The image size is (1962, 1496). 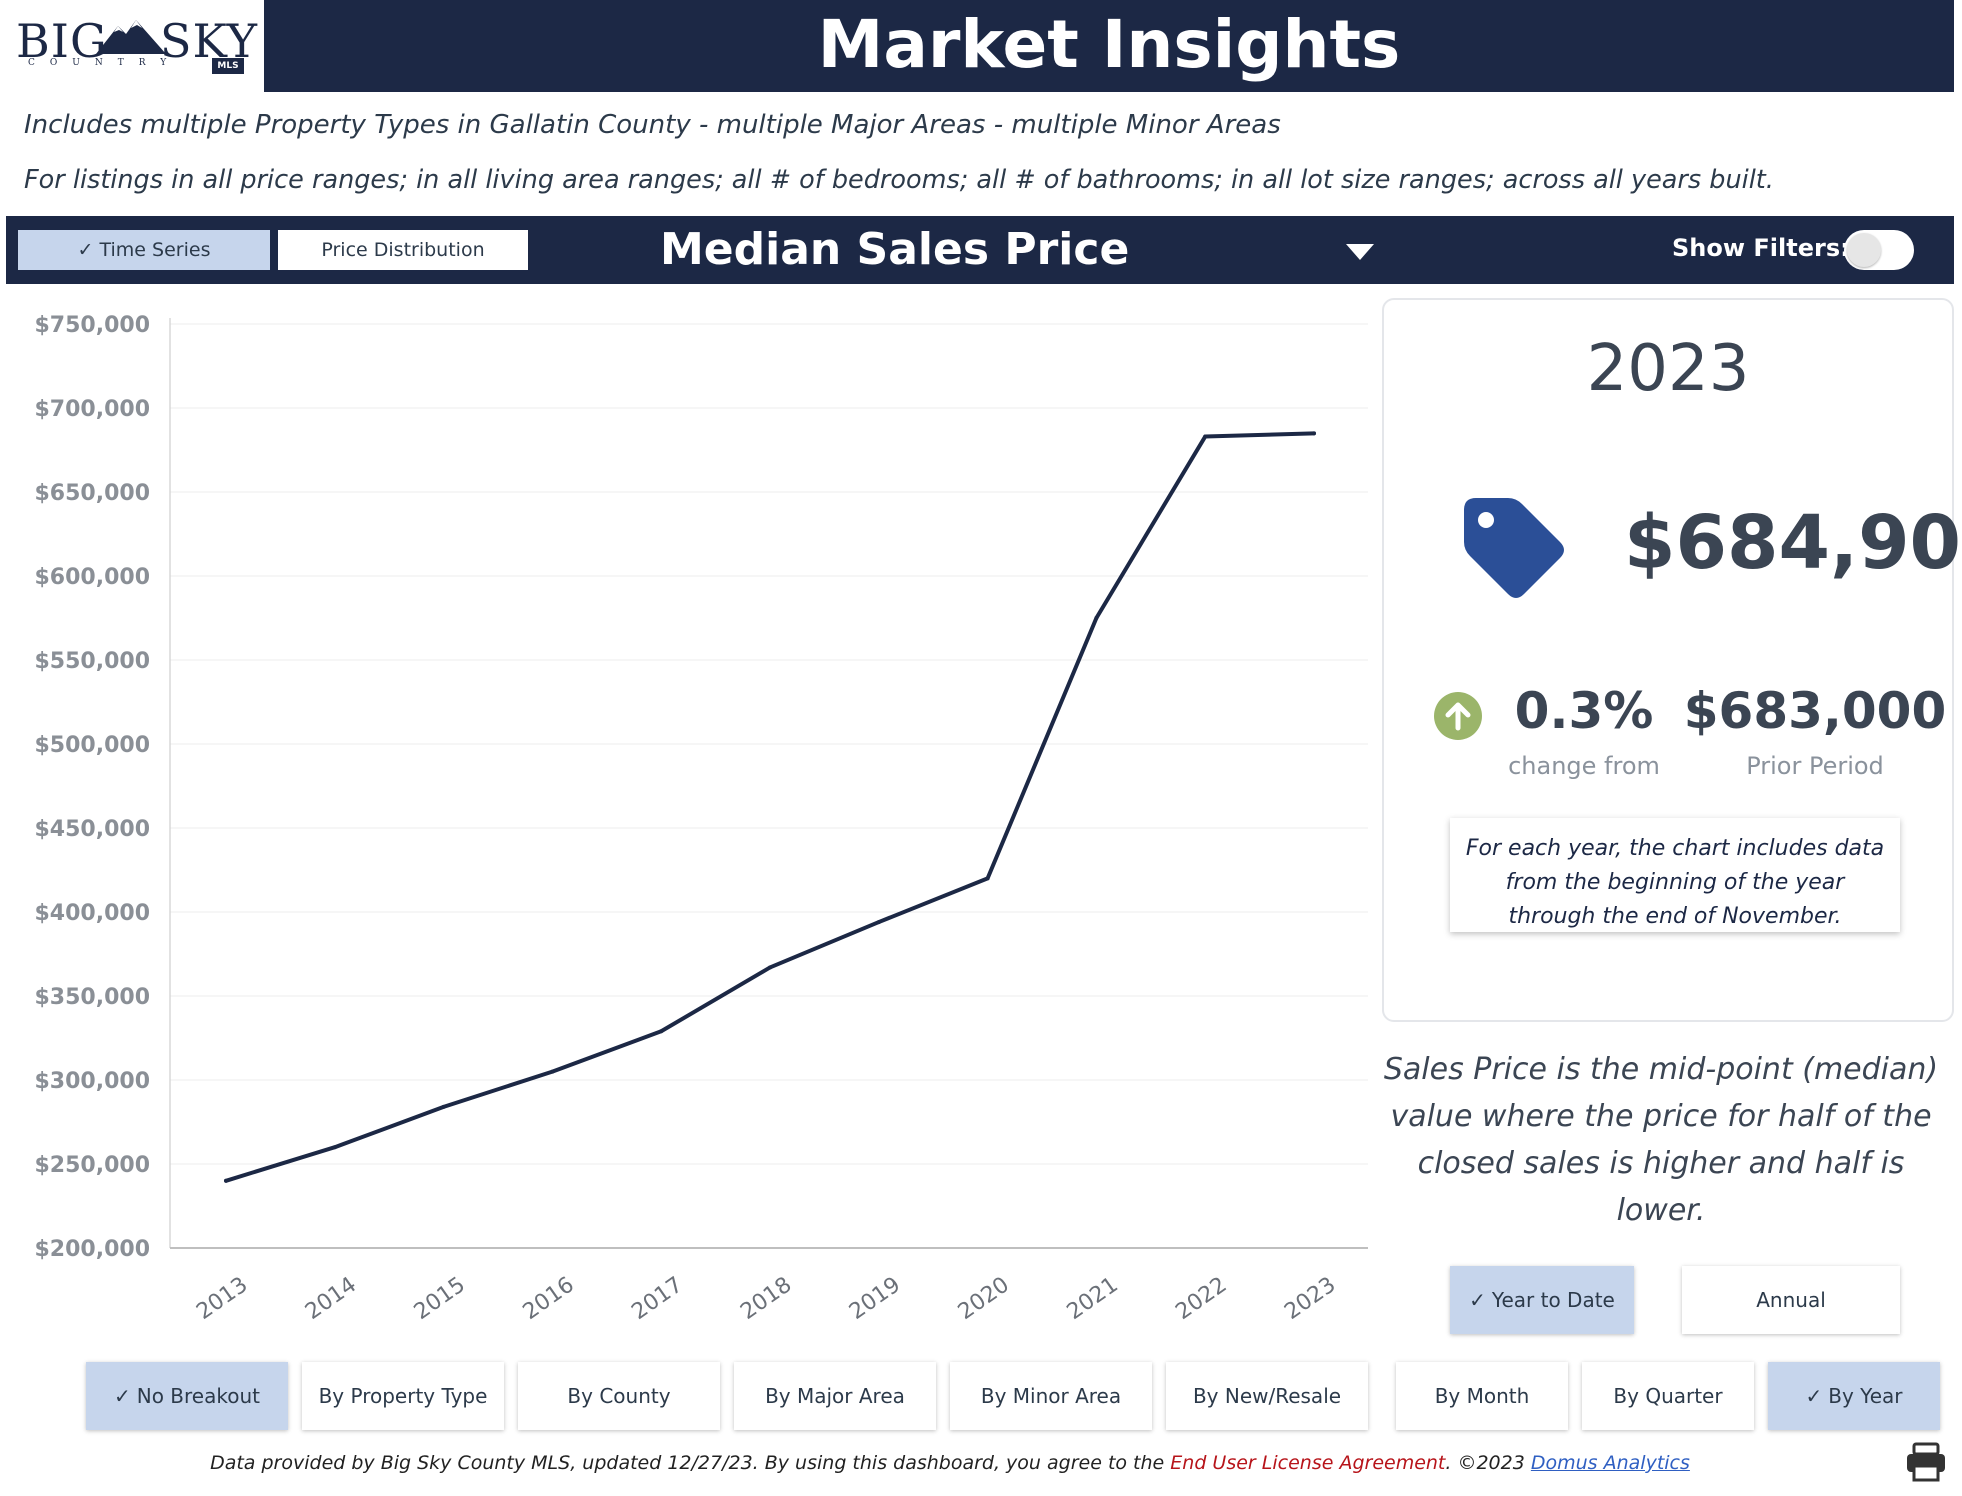 What do you see at coordinates (1360, 252) in the screenshot?
I see `caret-down-icon` at bounding box center [1360, 252].